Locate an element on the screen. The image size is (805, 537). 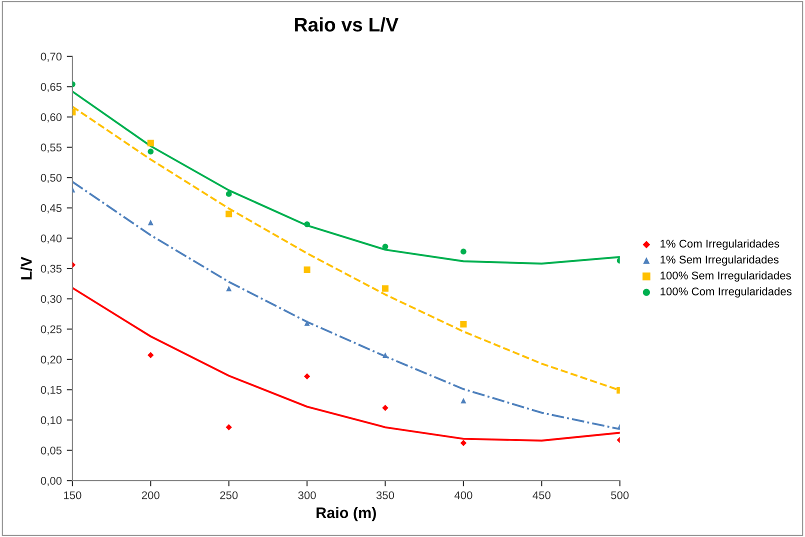
y-tick-label: 0,60 is located at coordinates (51, 117).